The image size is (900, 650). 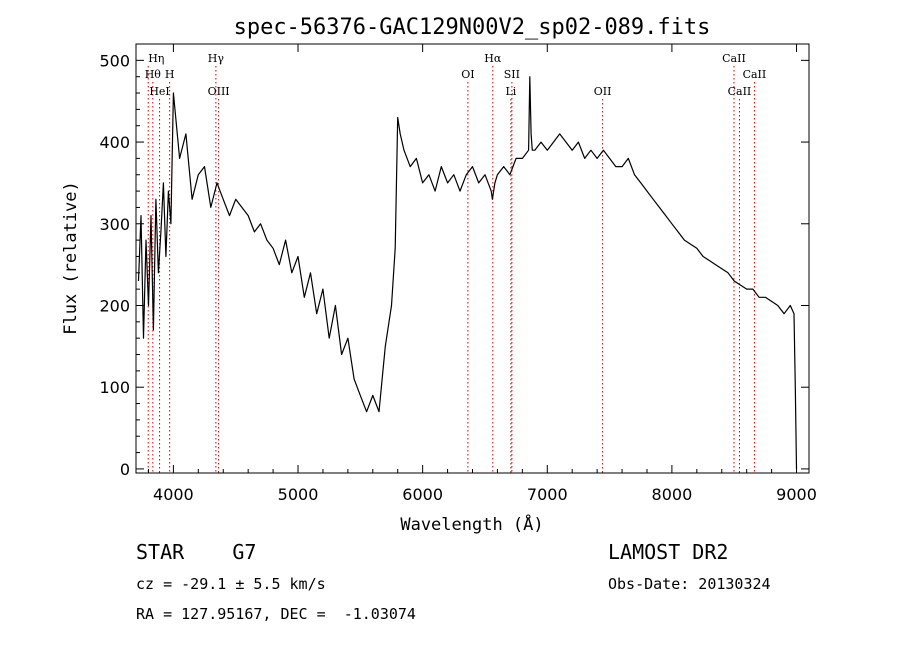 I want to click on marker-label-7: Hα, so click(x=493, y=58).